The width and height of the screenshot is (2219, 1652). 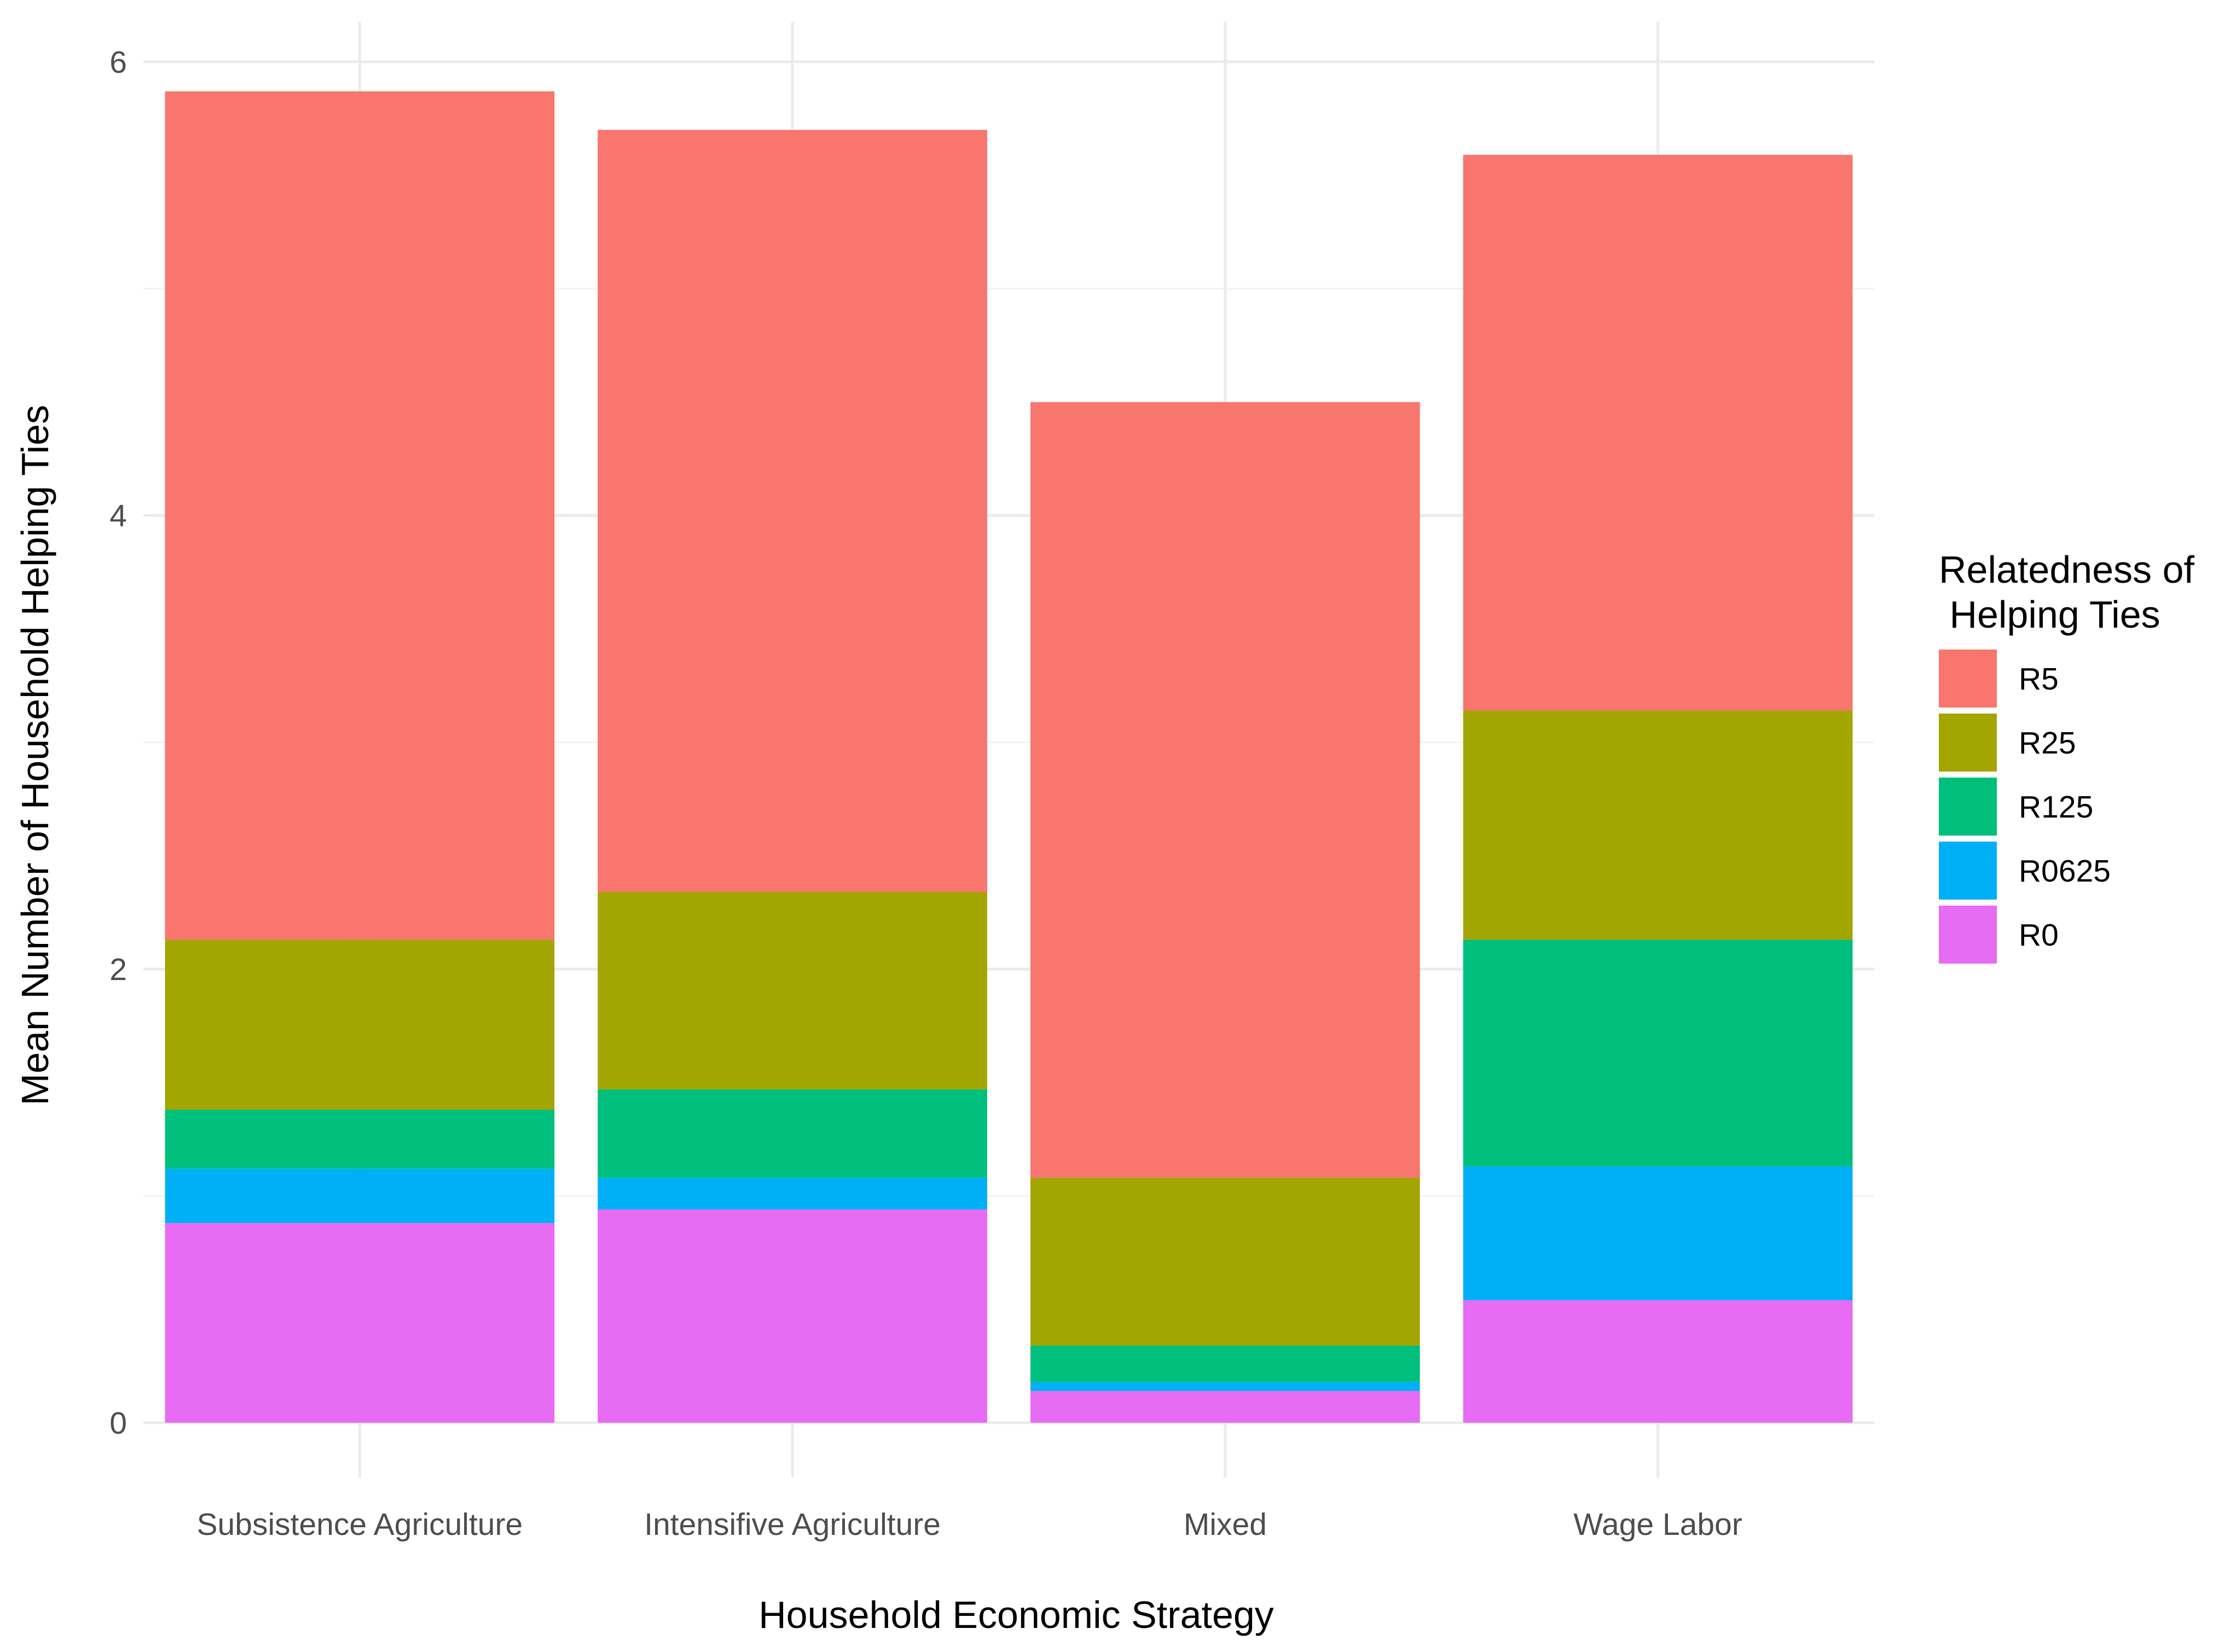 What do you see at coordinates (1968, 871) in the screenshot?
I see `legend-key-r0625` at bounding box center [1968, 871].